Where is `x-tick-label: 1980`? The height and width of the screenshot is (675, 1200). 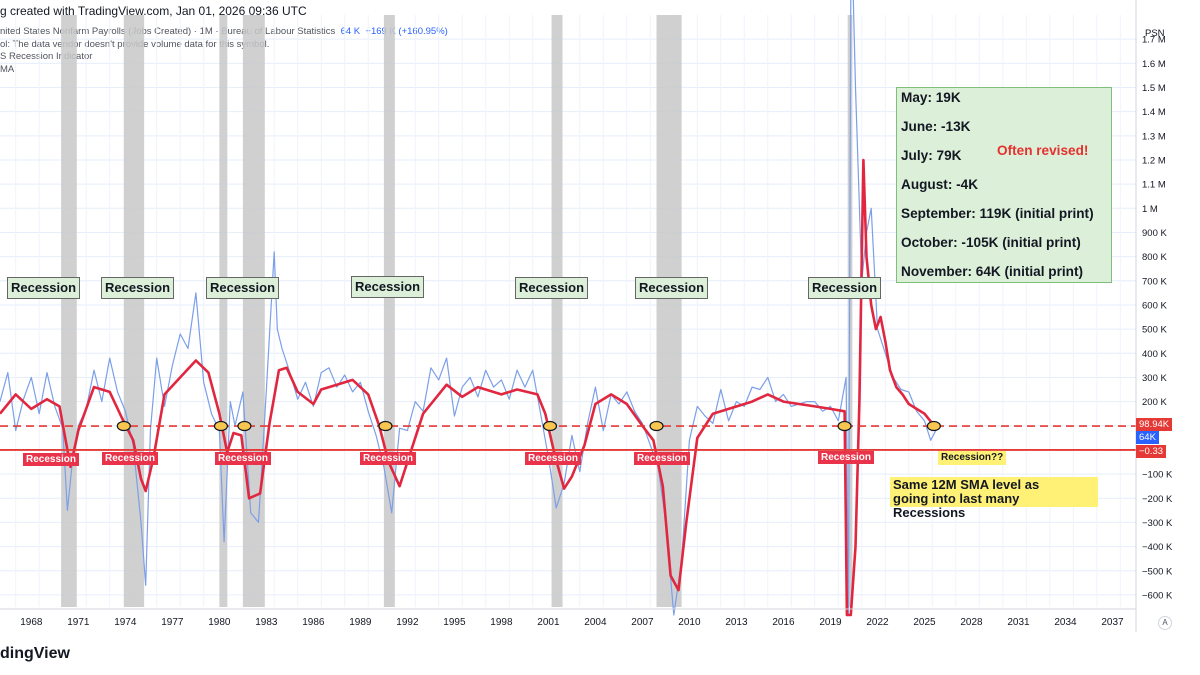 x-tick-label: 1980 is located at coordinates (219, 622).